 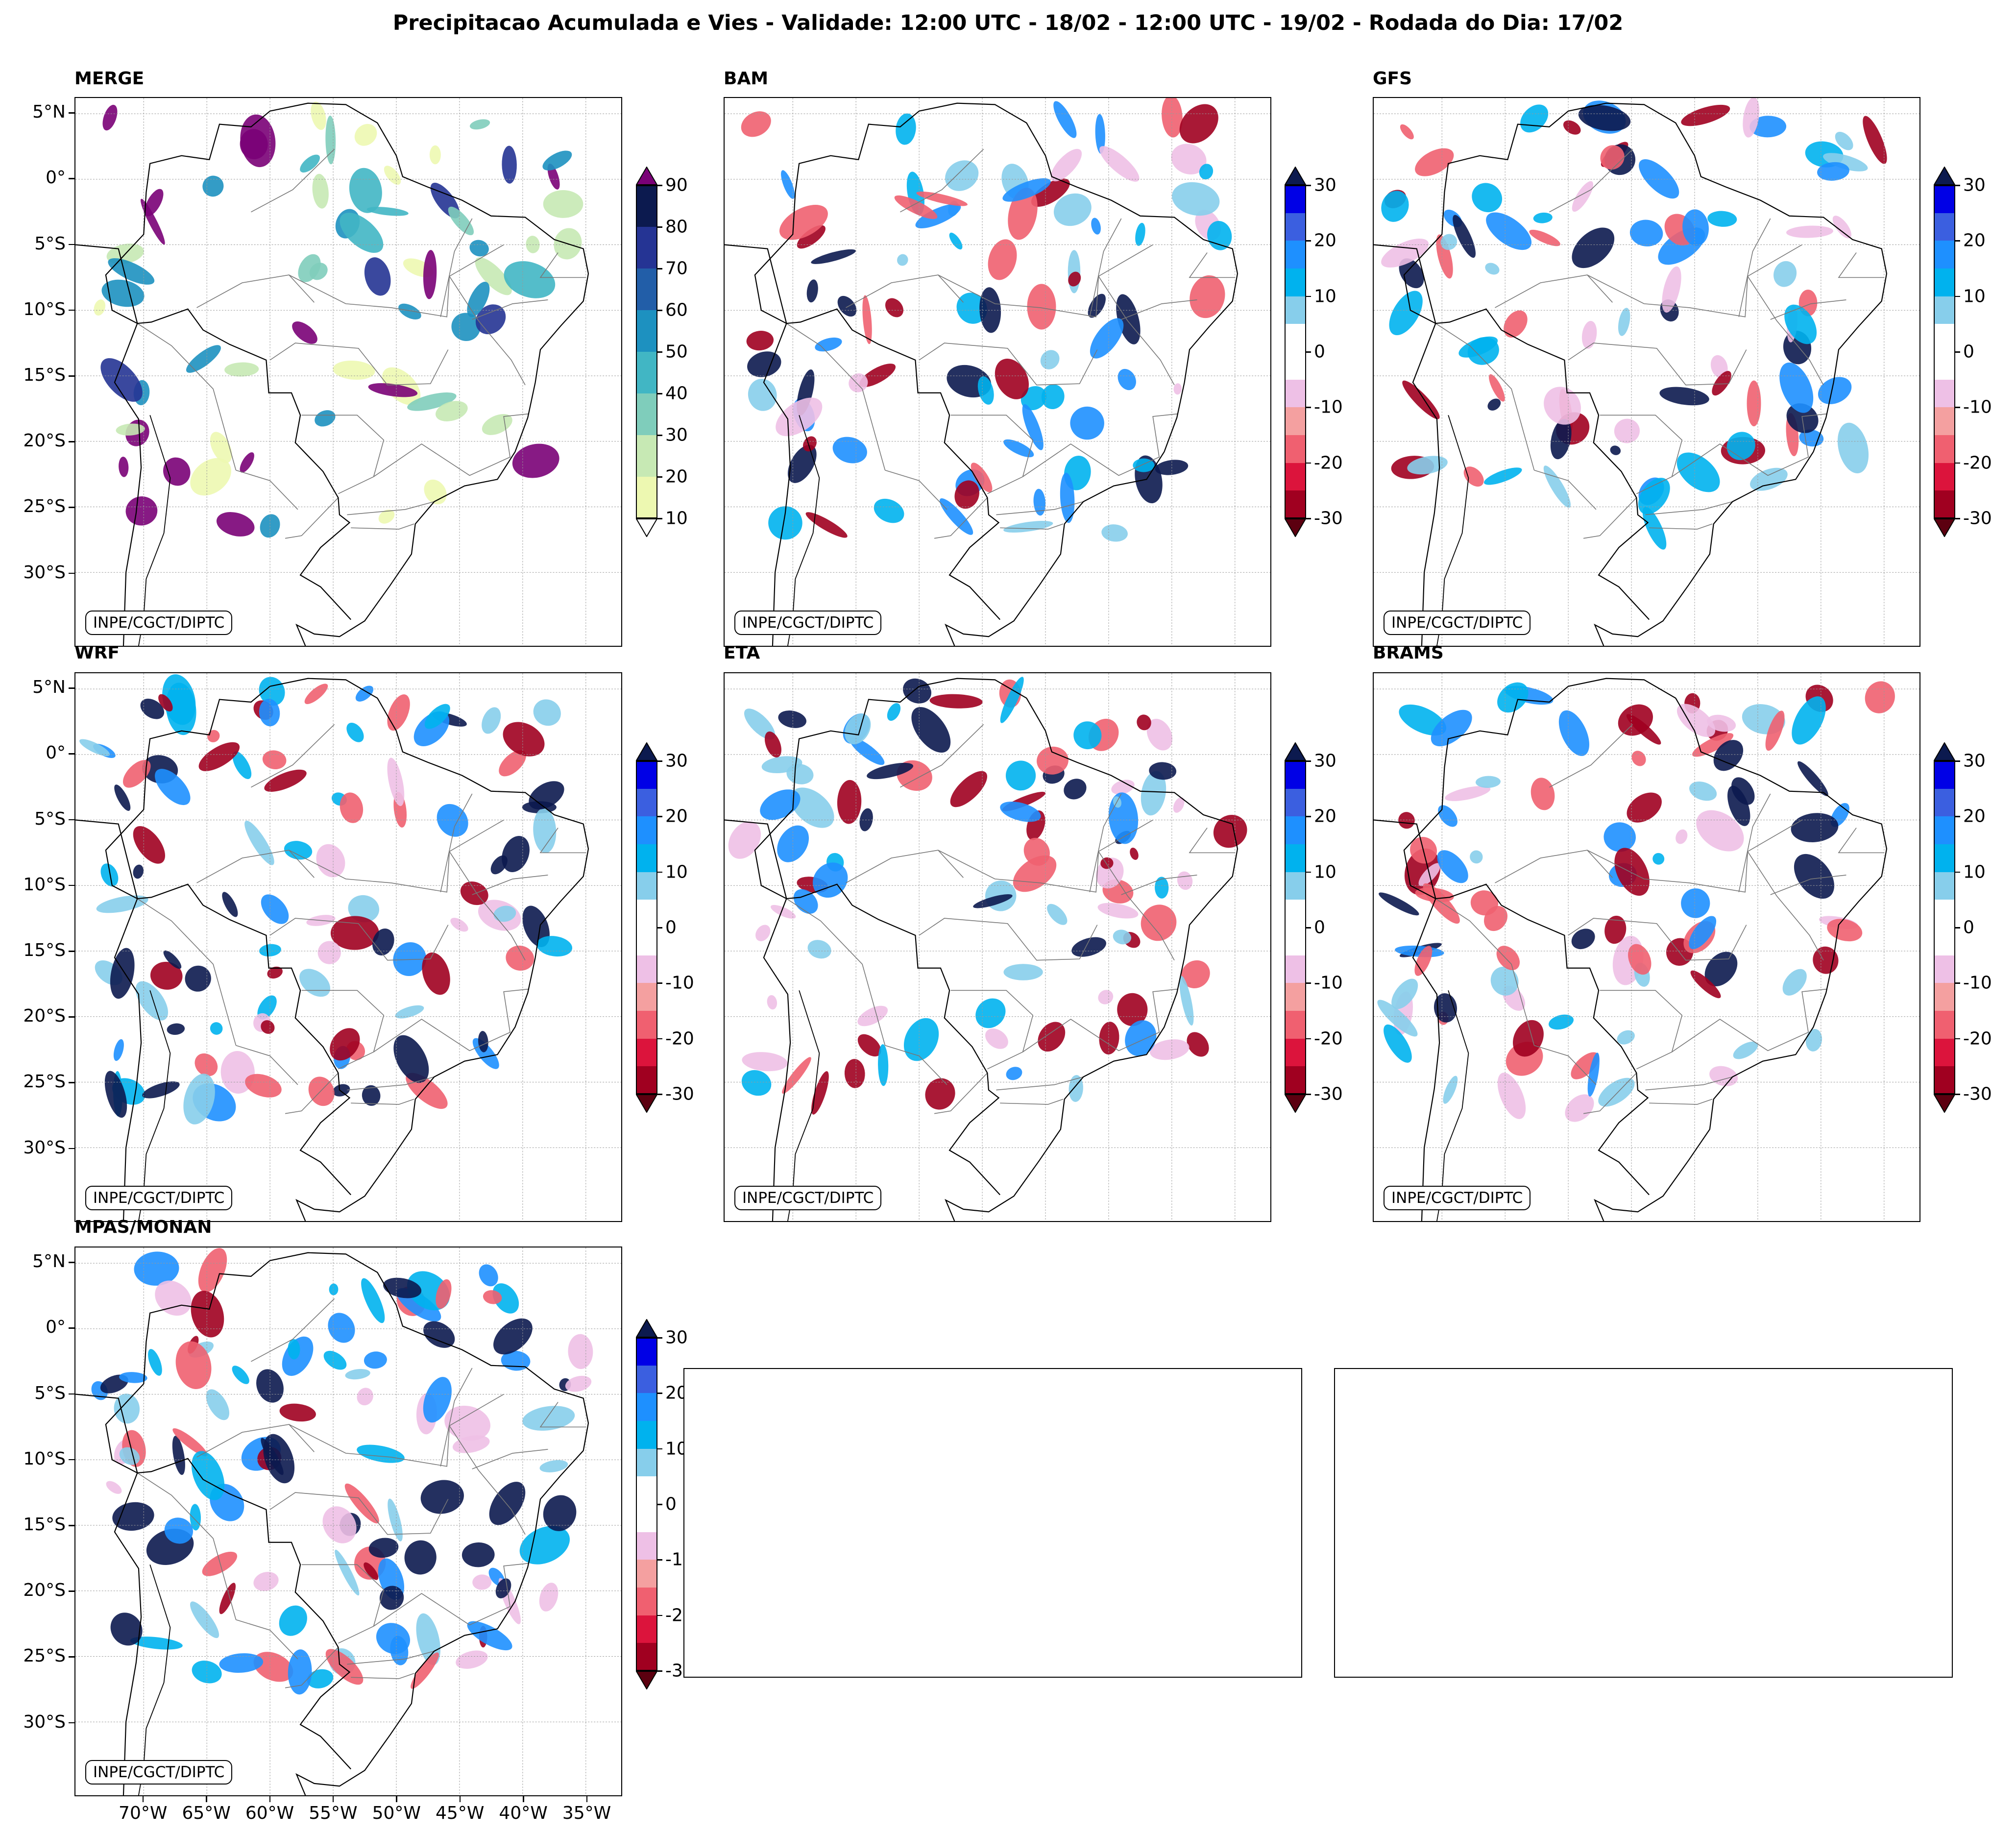 What do you see at coordinates (1646, 372) in the screenshot?
I see `map-gfs: INPE/CGCT/DIPTC` at bounding box center [1646, 372].